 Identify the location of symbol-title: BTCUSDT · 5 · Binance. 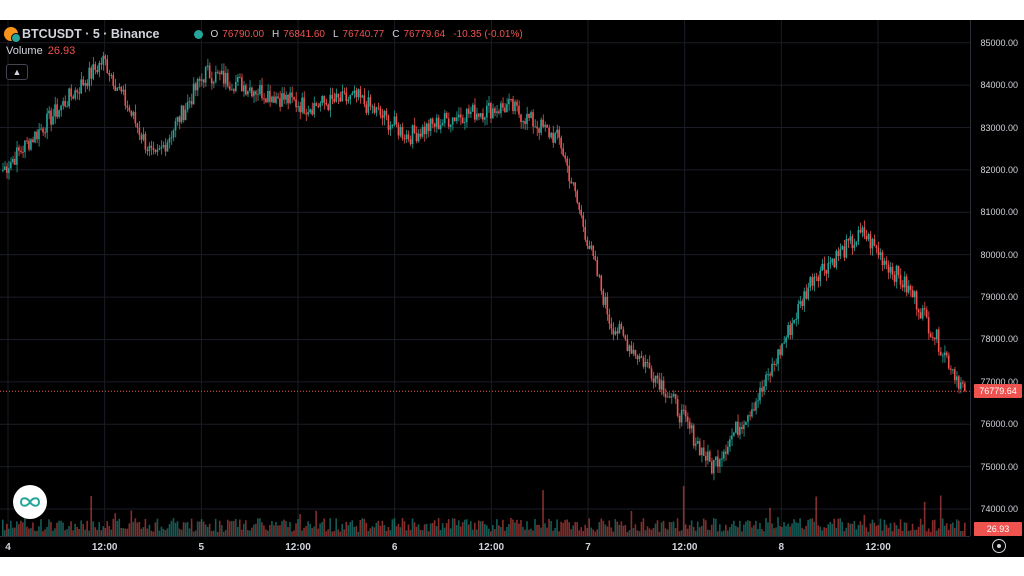
(91, 34).